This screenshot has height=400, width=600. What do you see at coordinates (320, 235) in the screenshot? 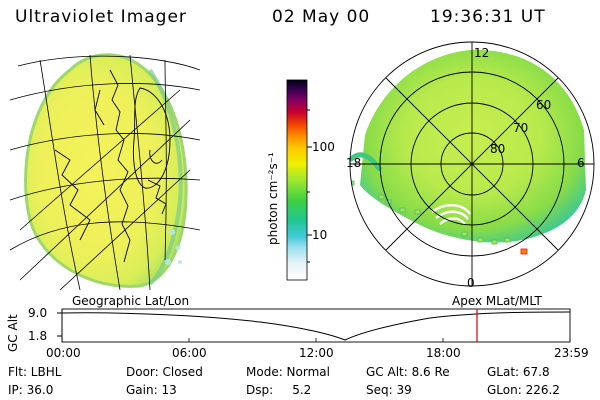
I see `colorbar-tick-10: 10` at bounding box center [320, 235].